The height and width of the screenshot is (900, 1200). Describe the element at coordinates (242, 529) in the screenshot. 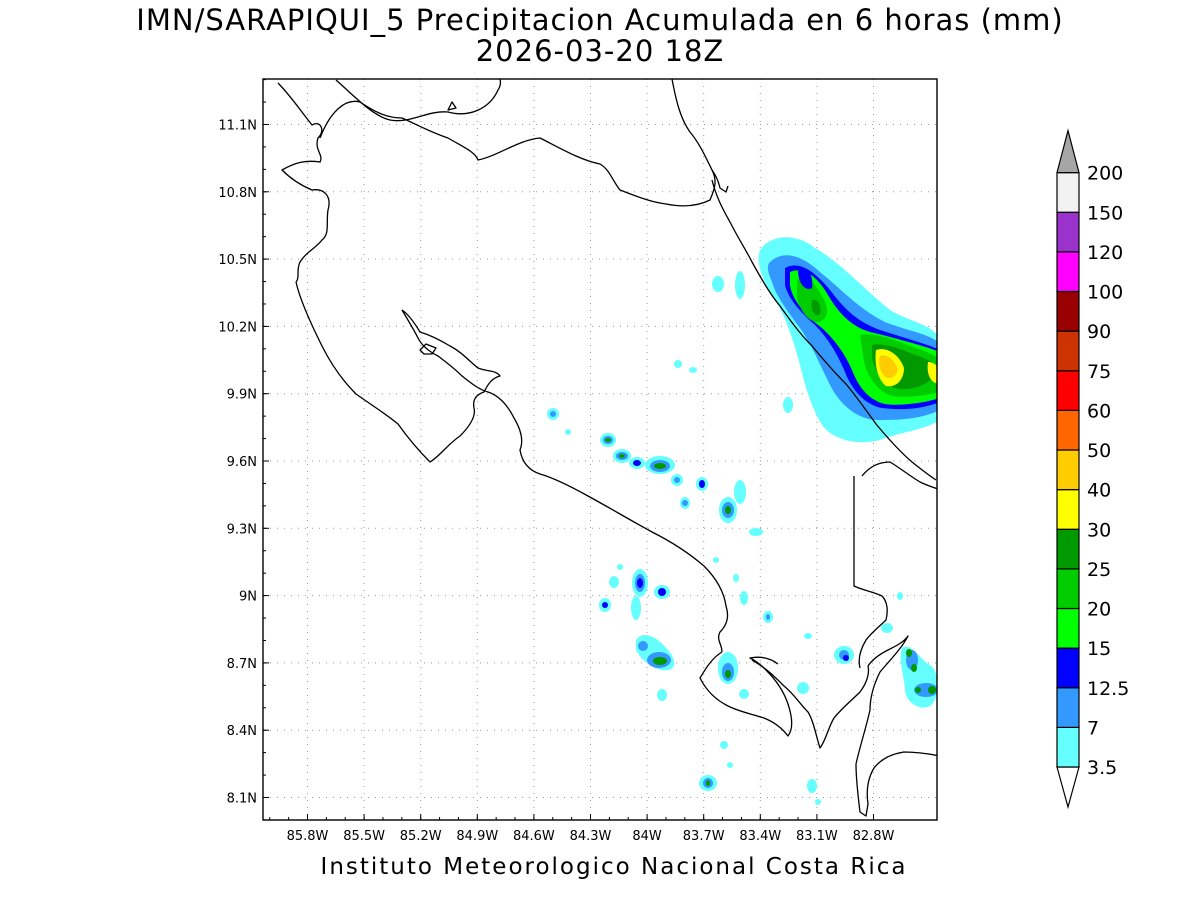

I see `lat-tick-label: 9.3N` at that location.